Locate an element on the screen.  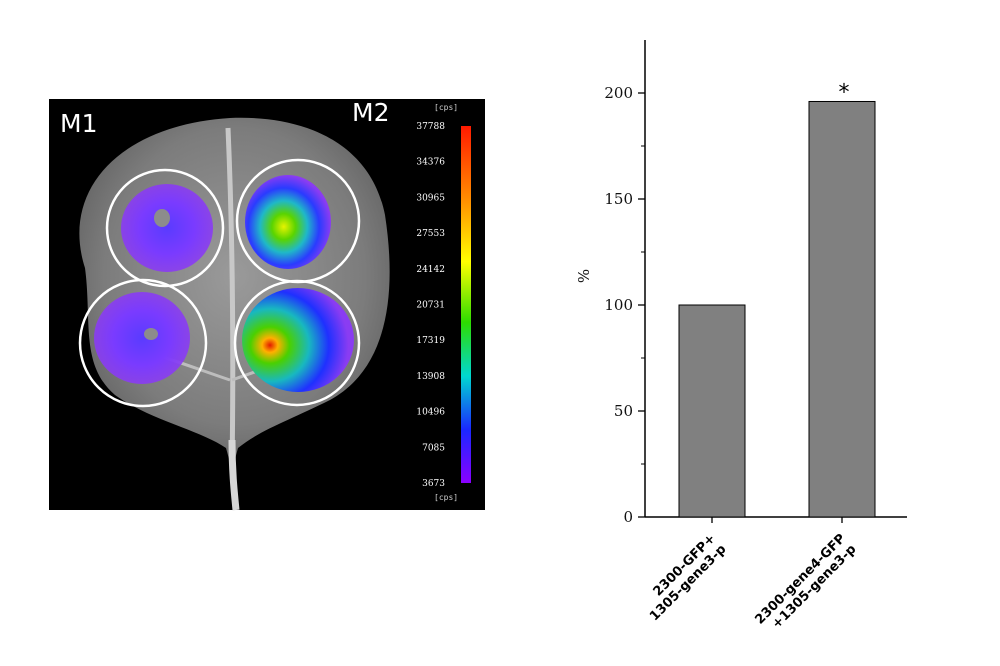
infiltration-circle-bottom-left is located at coordinates (143, 343).